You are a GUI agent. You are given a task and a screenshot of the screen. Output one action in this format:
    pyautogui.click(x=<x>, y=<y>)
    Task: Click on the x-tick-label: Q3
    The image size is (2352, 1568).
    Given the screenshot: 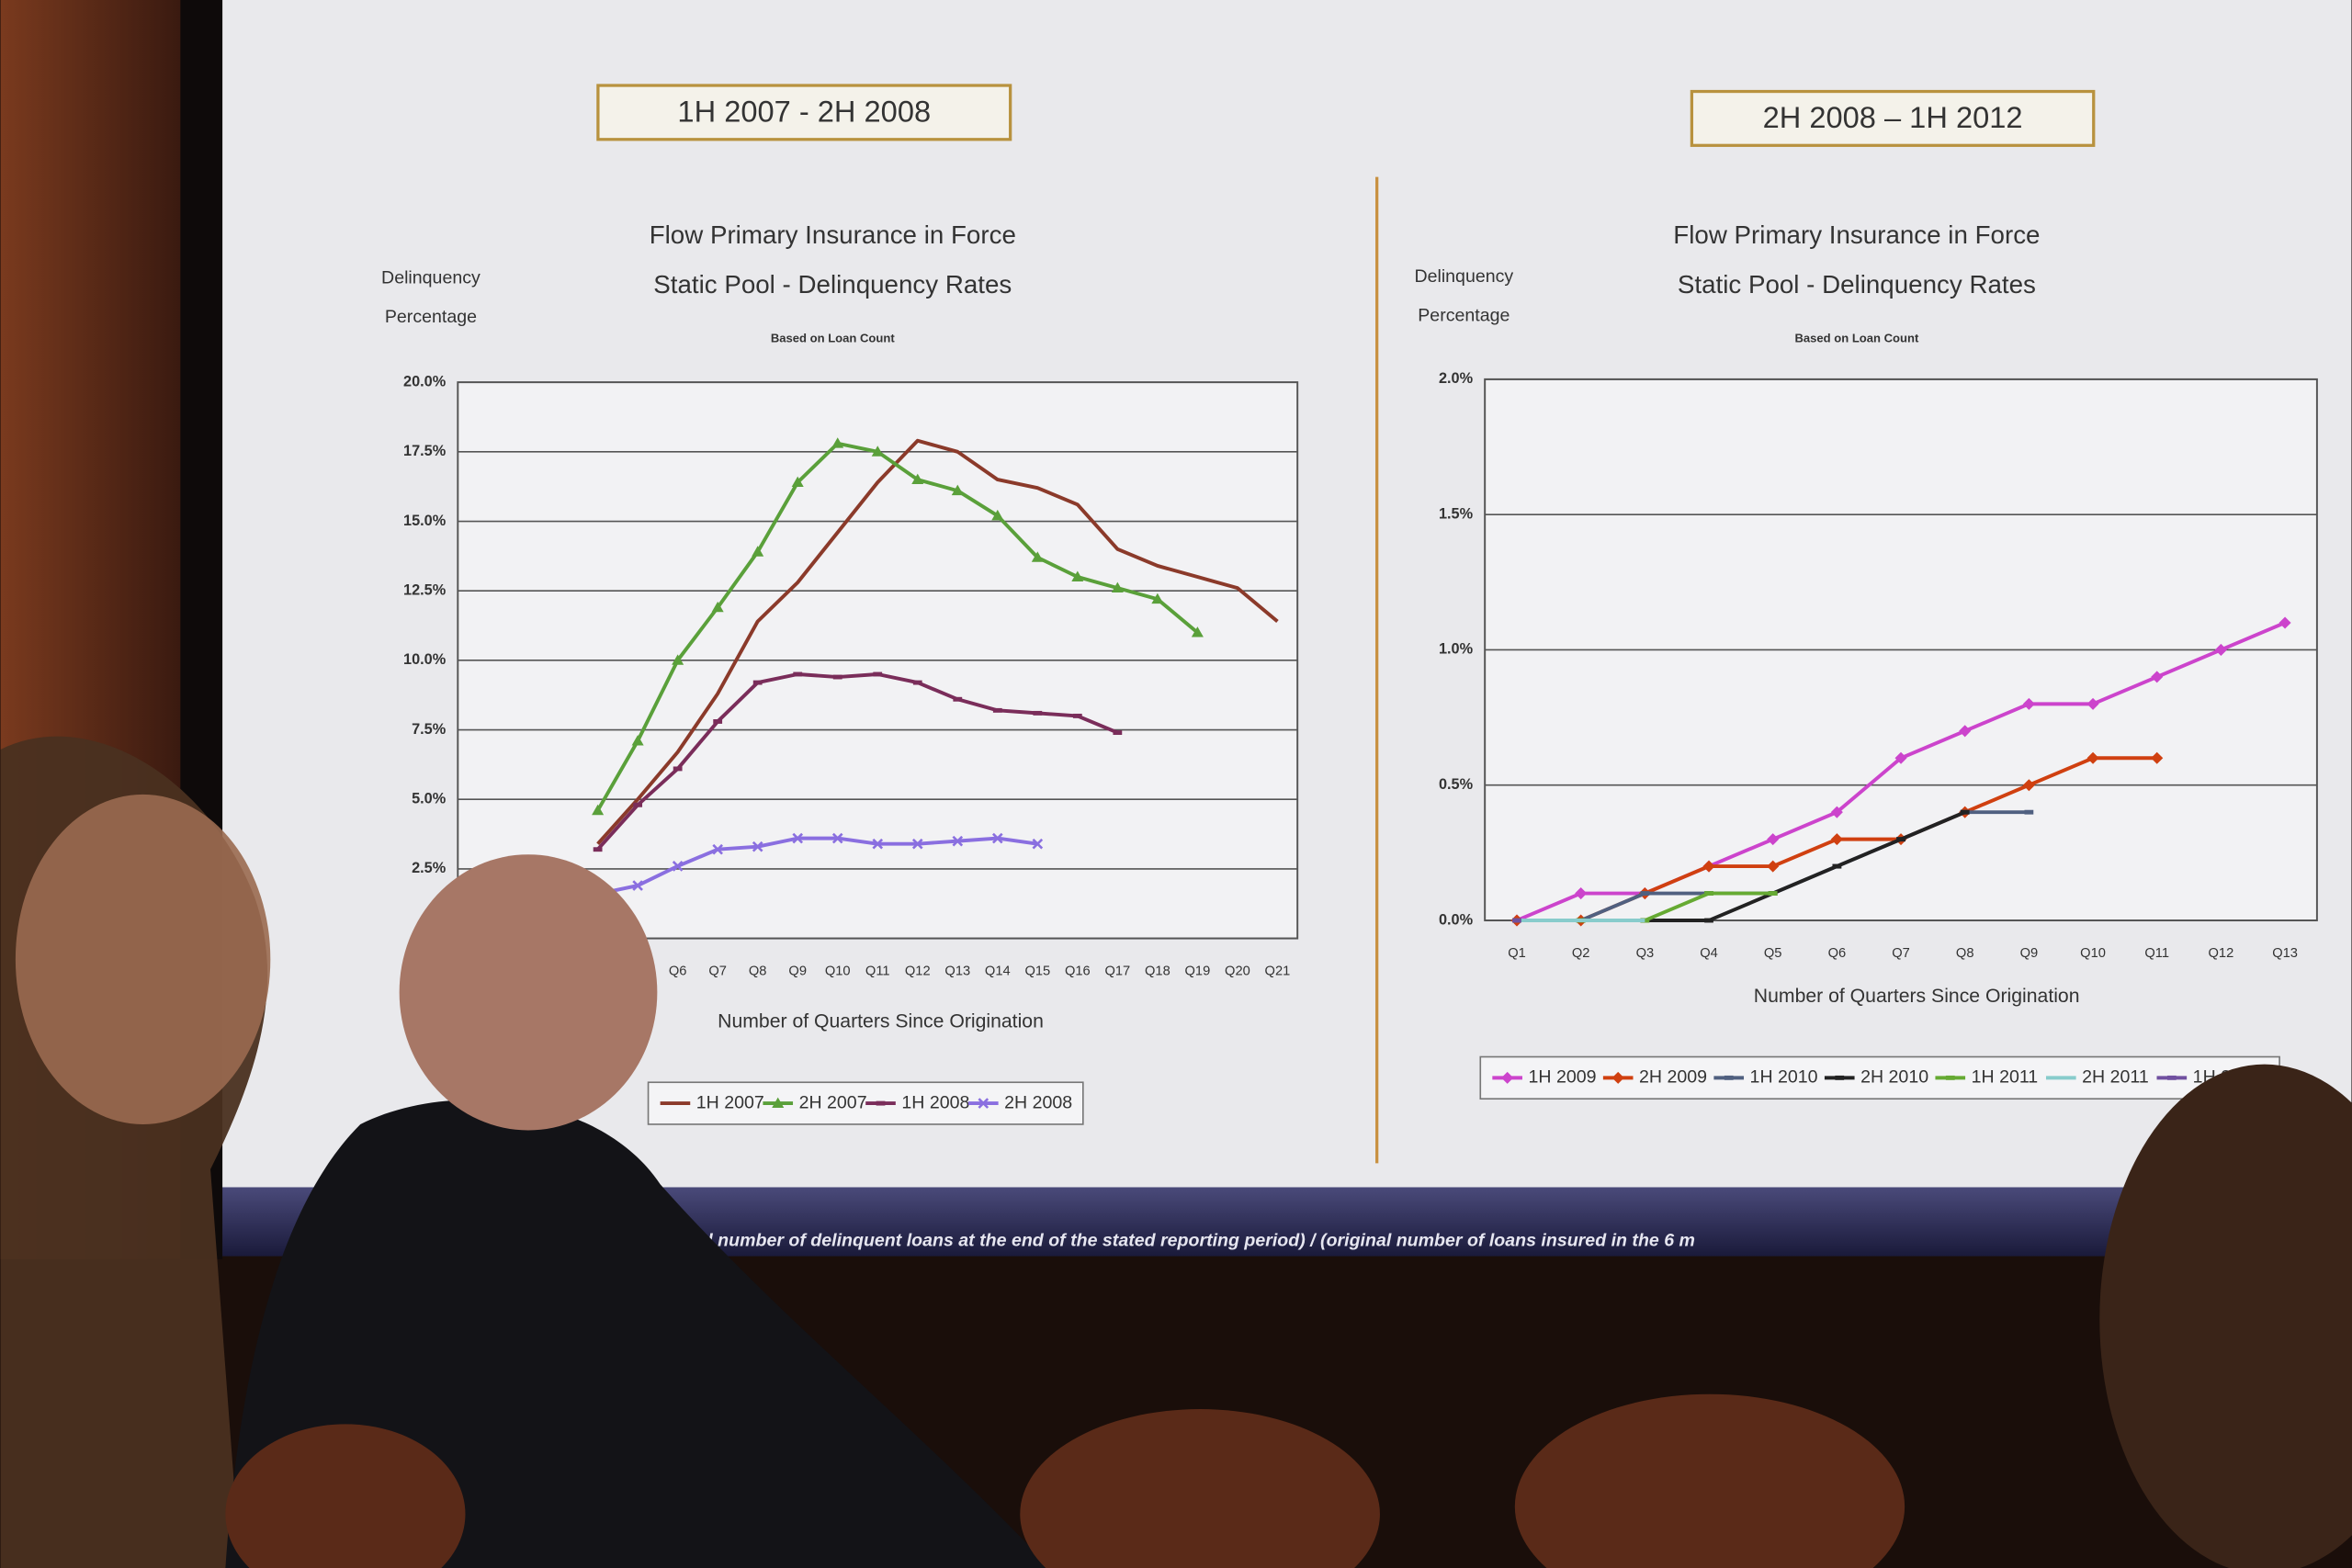 What is the action you would take?
    pyautogui.click(x=1646, y=954)
    